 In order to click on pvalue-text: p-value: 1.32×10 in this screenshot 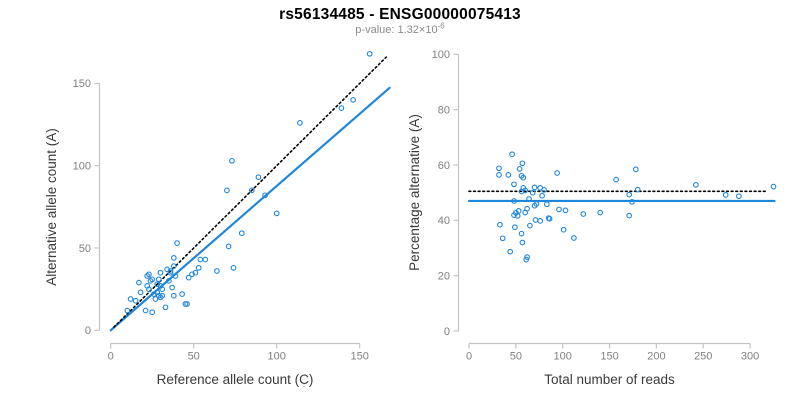, I will do `click(396, 30)`.